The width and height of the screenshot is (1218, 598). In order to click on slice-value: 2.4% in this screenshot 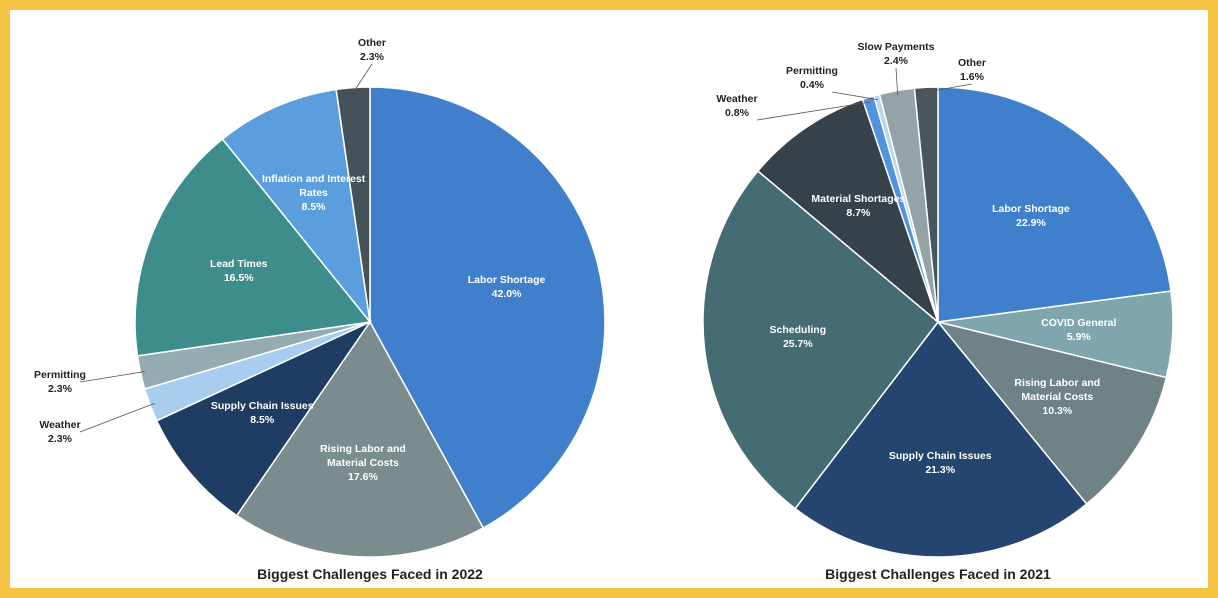, I will do `click(896, 61)`.